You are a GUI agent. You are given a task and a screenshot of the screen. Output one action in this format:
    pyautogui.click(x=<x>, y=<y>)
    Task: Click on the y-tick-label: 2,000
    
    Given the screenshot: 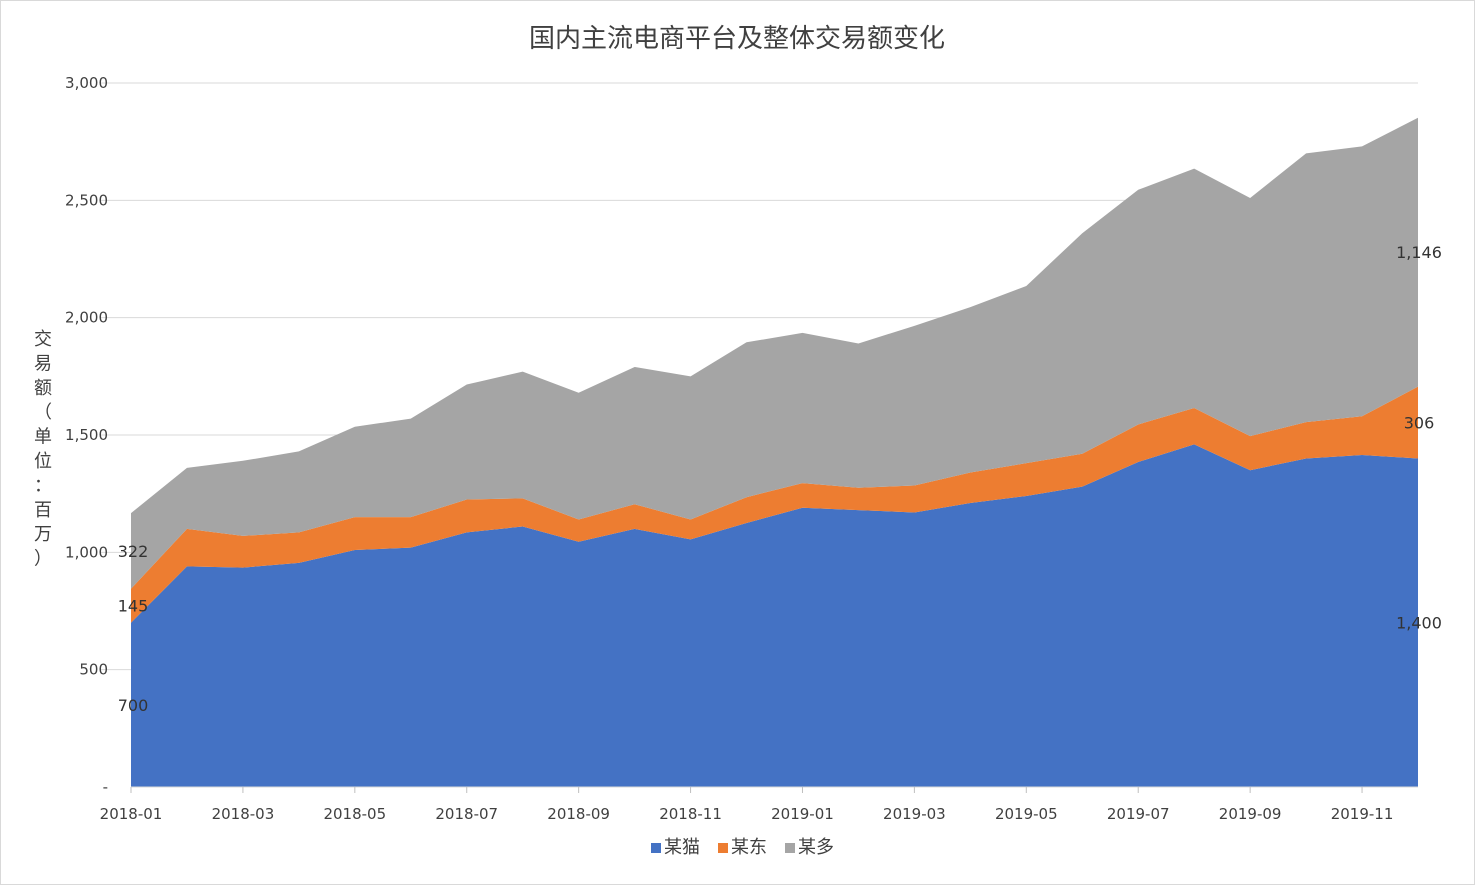 What is the action you would take?
    pyautogui.click(x=86, y=318)
    